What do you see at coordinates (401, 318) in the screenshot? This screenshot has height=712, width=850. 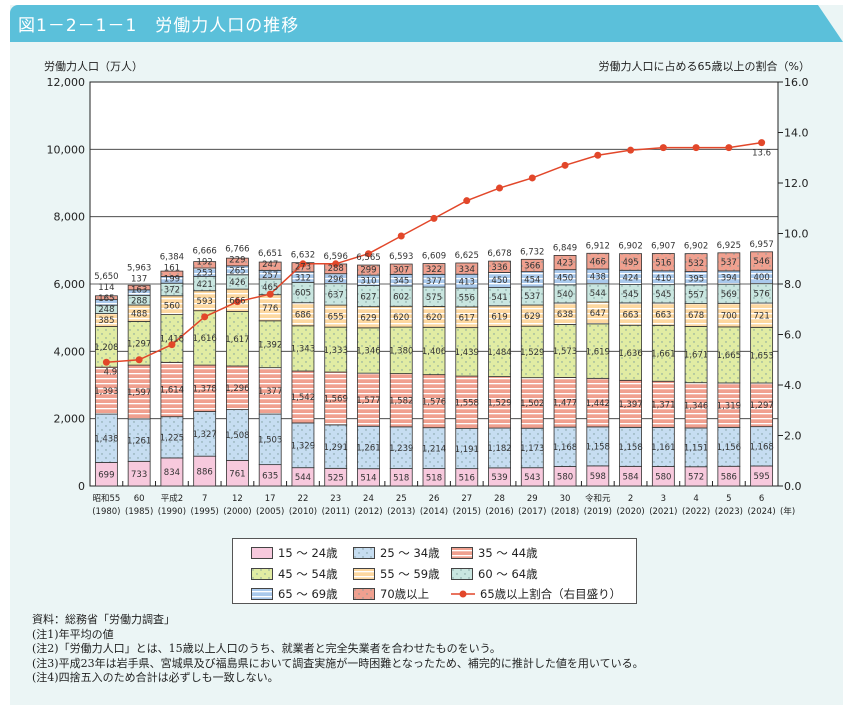 I see `segment-label: 620` at bounding box center [401, 318].